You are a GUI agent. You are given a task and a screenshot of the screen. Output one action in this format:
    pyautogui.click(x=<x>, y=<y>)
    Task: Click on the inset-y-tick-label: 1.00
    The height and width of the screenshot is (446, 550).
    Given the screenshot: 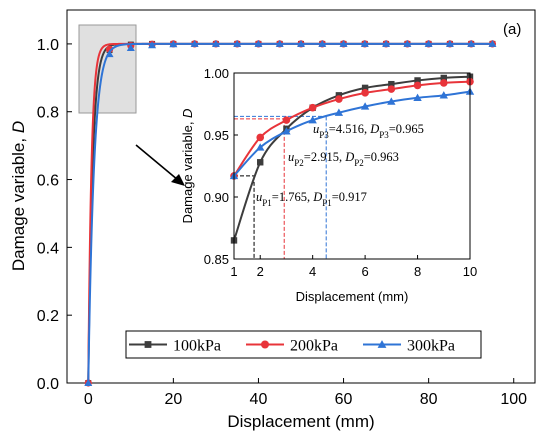 What is the action you would take?
    pyautogui.click(x=216, y=73)
    